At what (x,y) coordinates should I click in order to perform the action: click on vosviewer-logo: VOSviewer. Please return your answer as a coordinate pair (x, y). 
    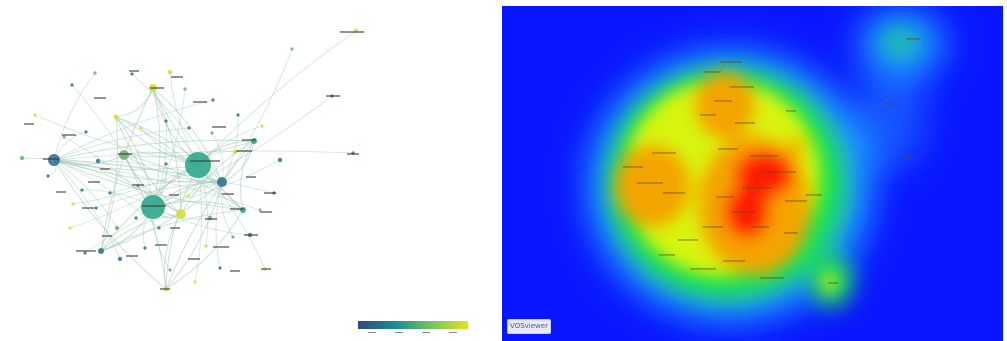
    Looking at the image, I should click on (529, 326).